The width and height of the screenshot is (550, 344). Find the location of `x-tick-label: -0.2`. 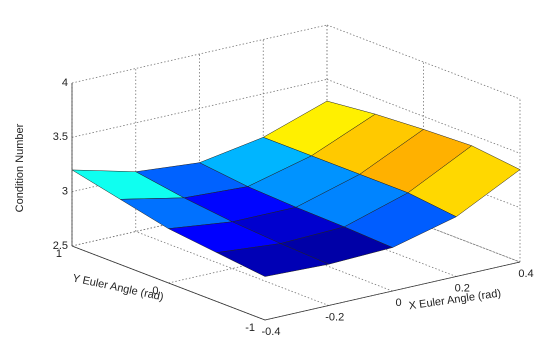

x-tick-label: -0.2 is located at coordinates (334, 317).